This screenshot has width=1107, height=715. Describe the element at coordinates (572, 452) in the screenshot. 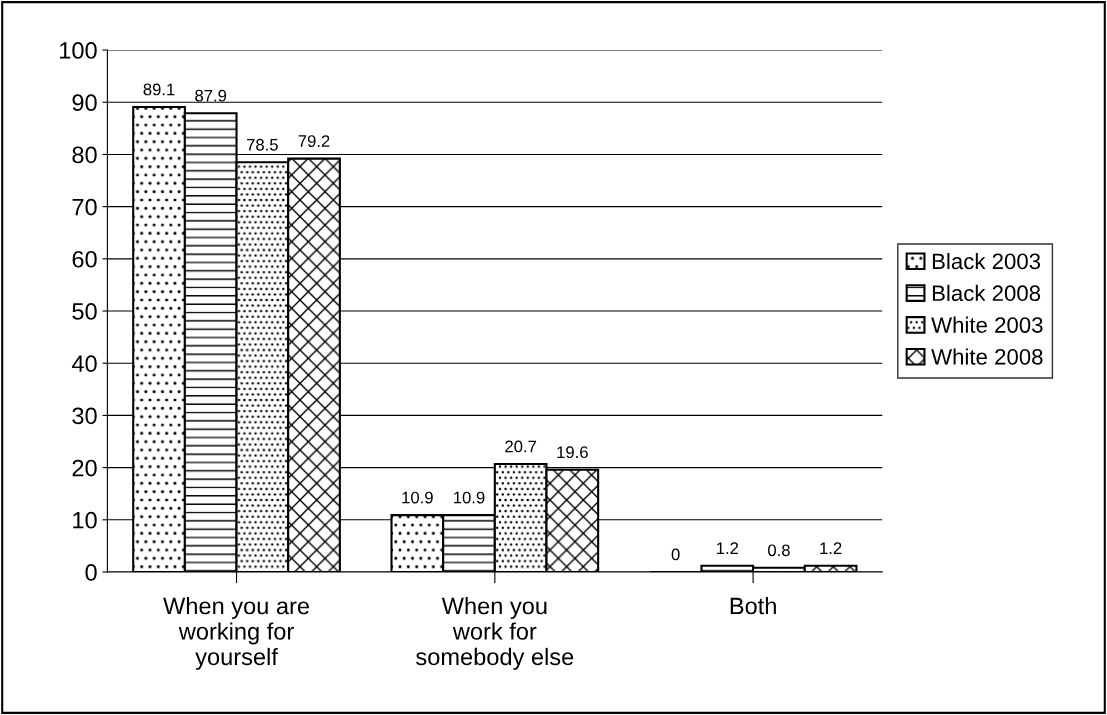

I see `data-label: 19.6` at that location.